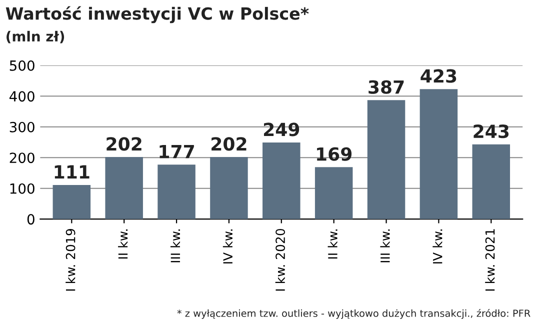 This screenshot has height=327, width=536. What do you see at coordinates (22, 96) in the screenshot?
I see `y-tick-label: 400` at bounding box center [22, 96].